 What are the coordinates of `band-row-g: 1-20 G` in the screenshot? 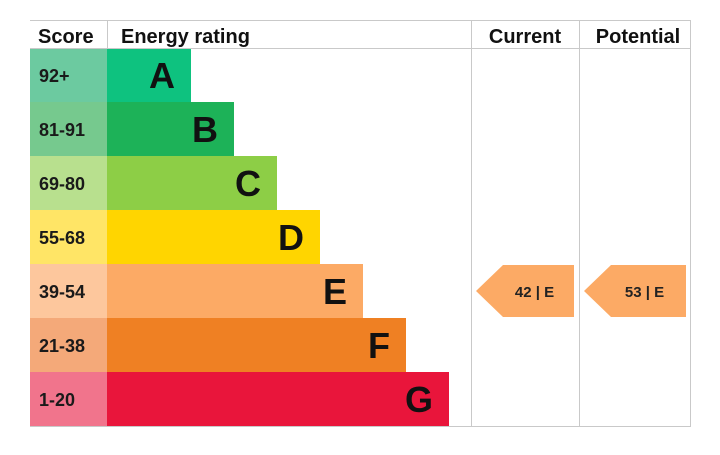 It's located at (239, 399).